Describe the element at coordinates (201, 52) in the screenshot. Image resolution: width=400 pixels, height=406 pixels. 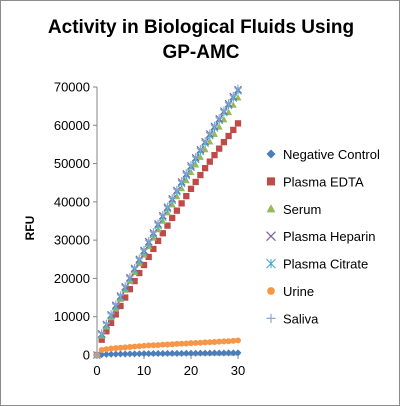
I see `chart-title-line-2: GP-AMC` at that location.